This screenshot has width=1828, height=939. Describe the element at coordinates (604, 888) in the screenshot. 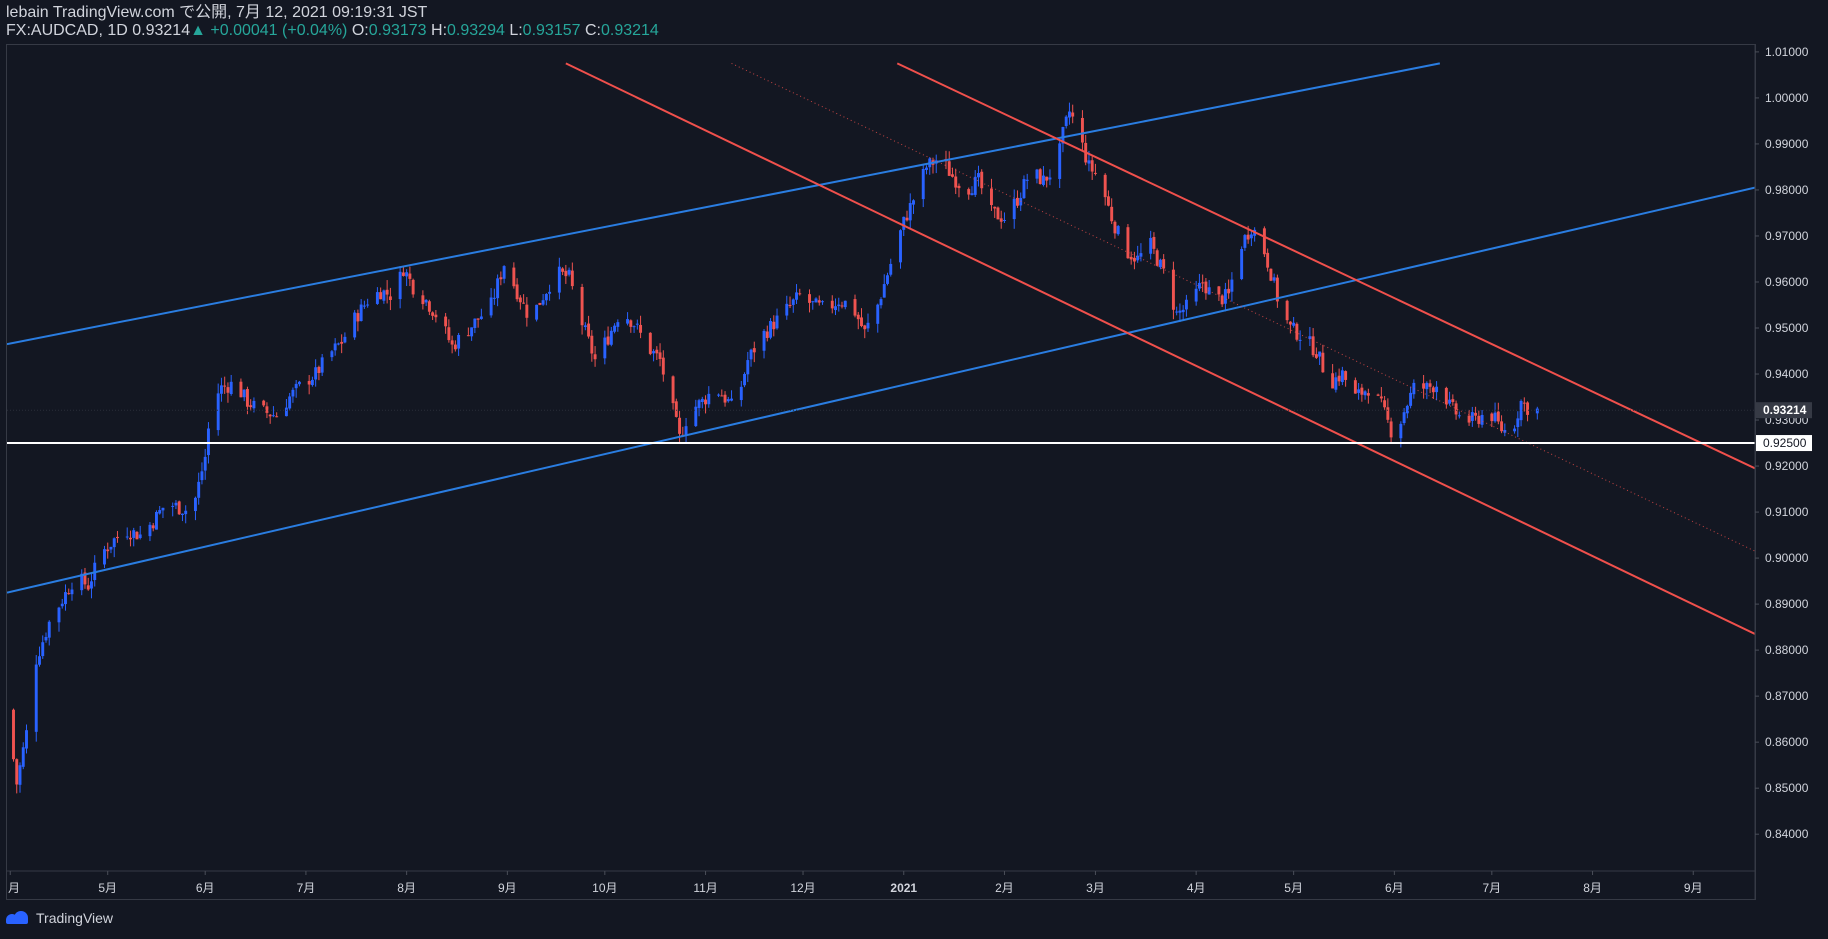

I see `x-tick-label: 10月` at that location.